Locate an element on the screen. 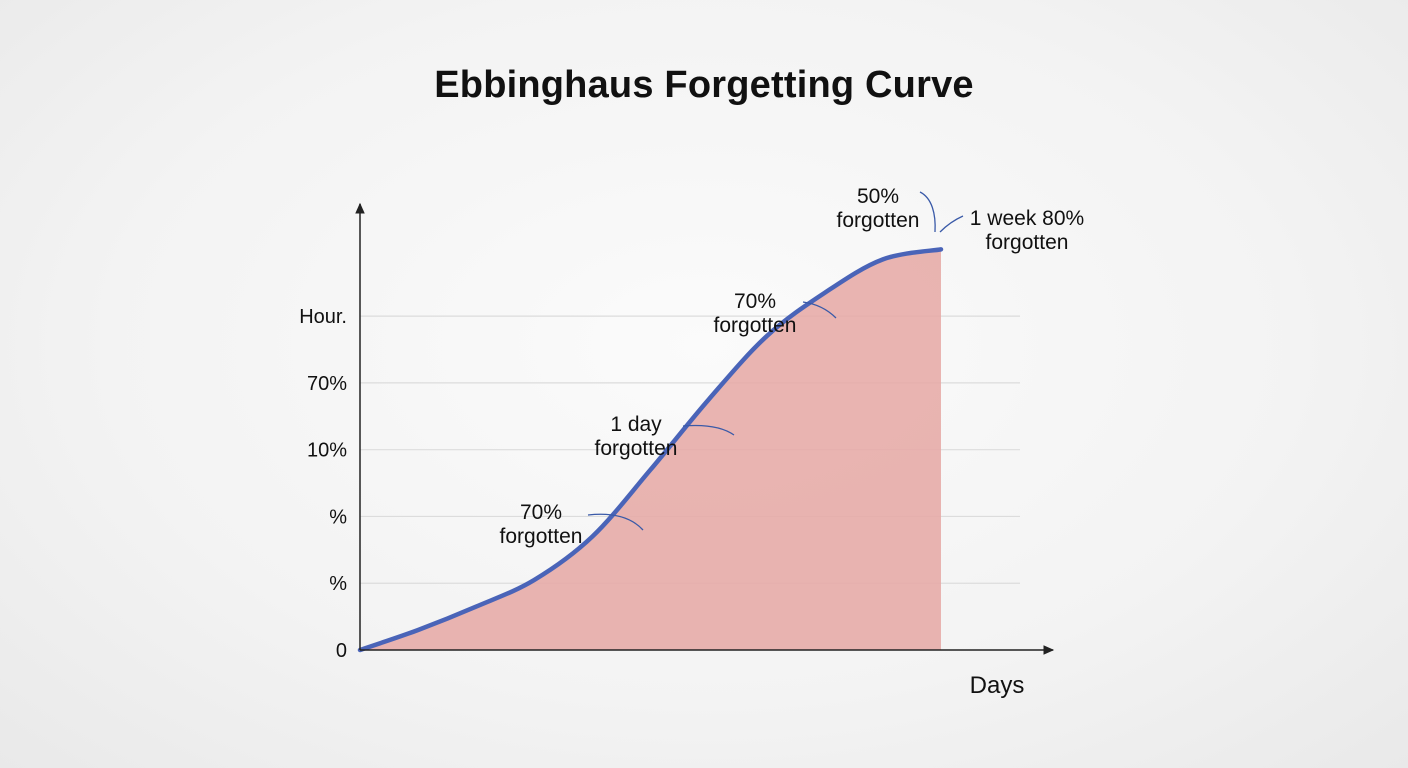 The width and height of the screenshot is (1408, 768). annotation: 50%forgotten is located at coordinates (886, 209).